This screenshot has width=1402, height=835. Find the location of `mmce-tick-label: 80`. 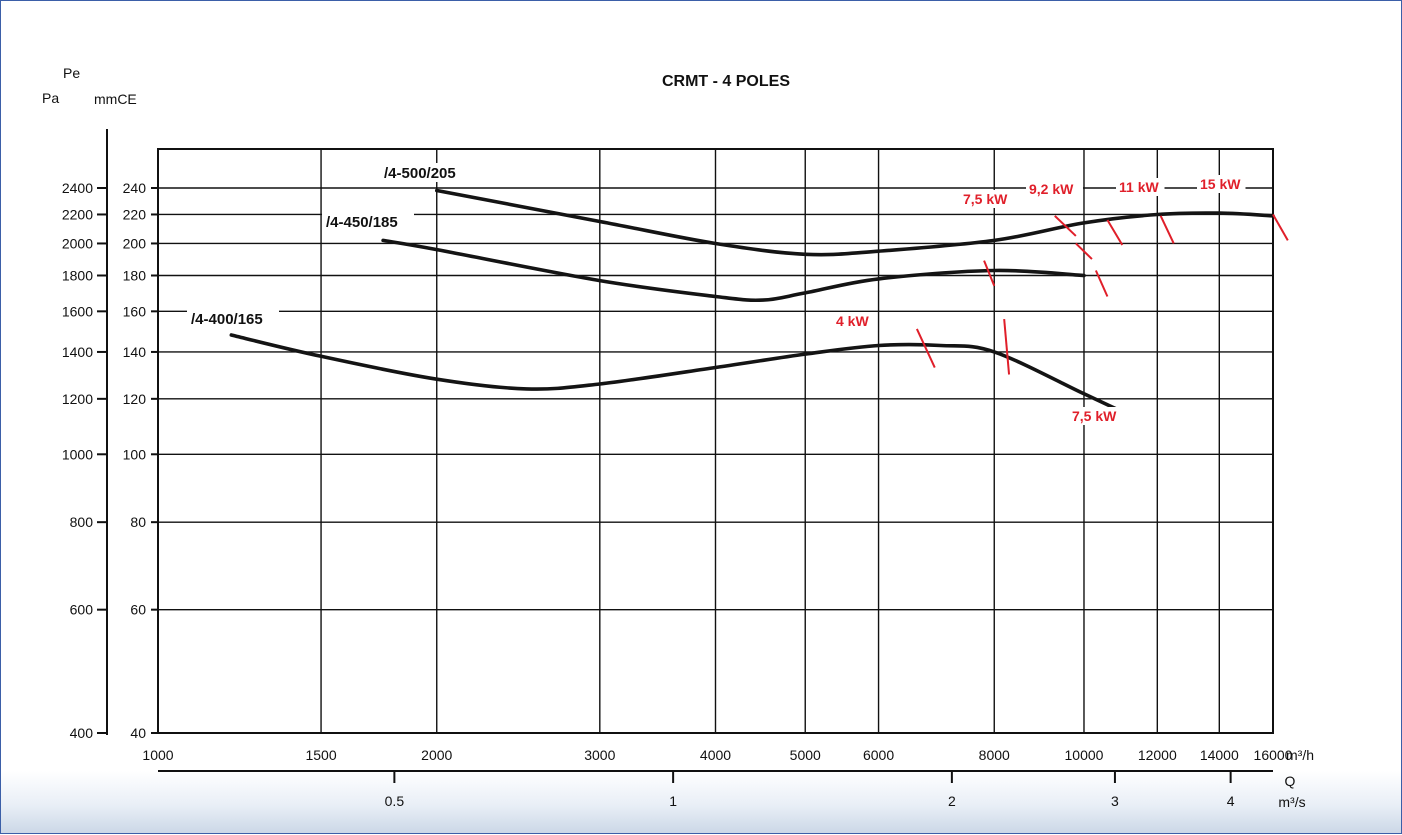

mmce-tick-label: 80 is located at coordinates (138, 522).